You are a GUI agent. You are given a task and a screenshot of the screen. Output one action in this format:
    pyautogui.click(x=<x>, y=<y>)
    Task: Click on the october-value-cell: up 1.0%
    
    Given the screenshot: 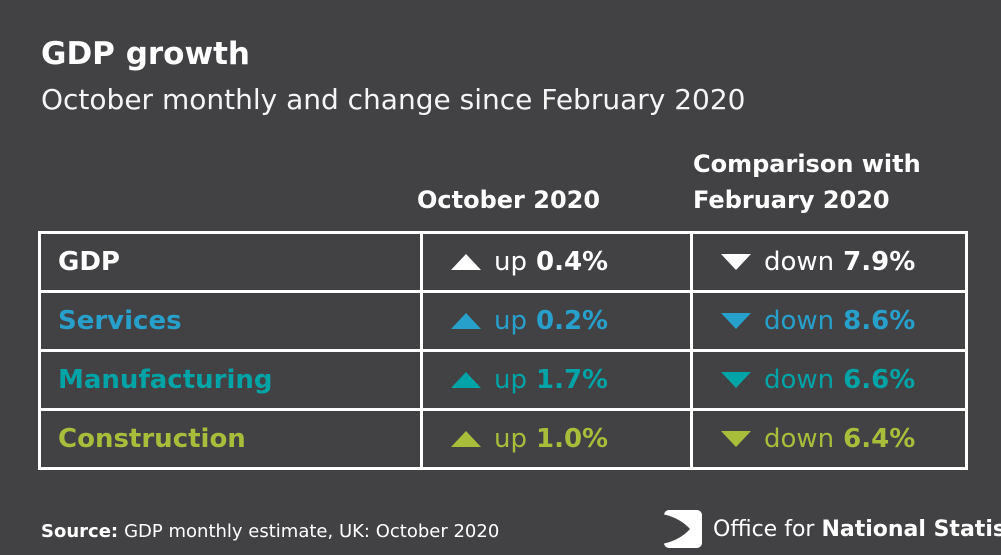 What is the action you would take?
    pyautogui.click(x=556, y=439)
    